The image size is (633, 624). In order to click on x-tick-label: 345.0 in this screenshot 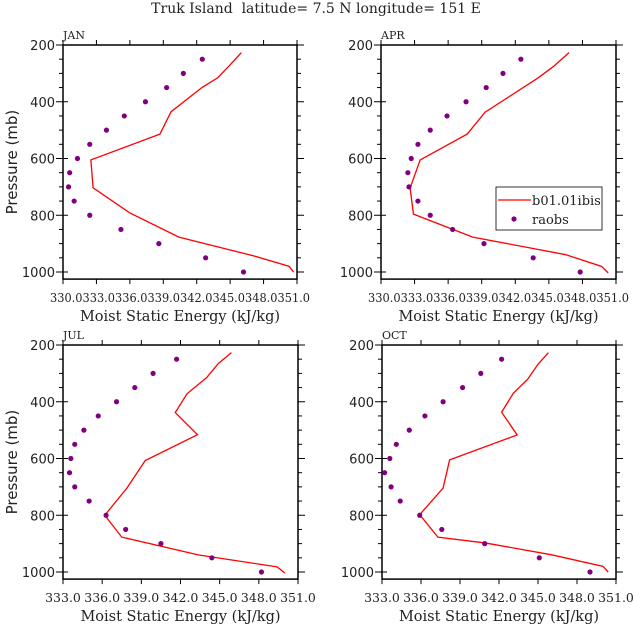, I will do `click(220, 597)`.